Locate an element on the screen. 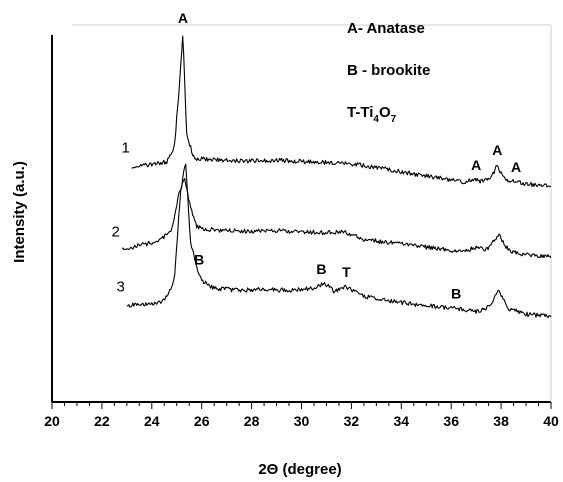  x-axis-title-prefix: 2 is located at coordinates (262, 469).